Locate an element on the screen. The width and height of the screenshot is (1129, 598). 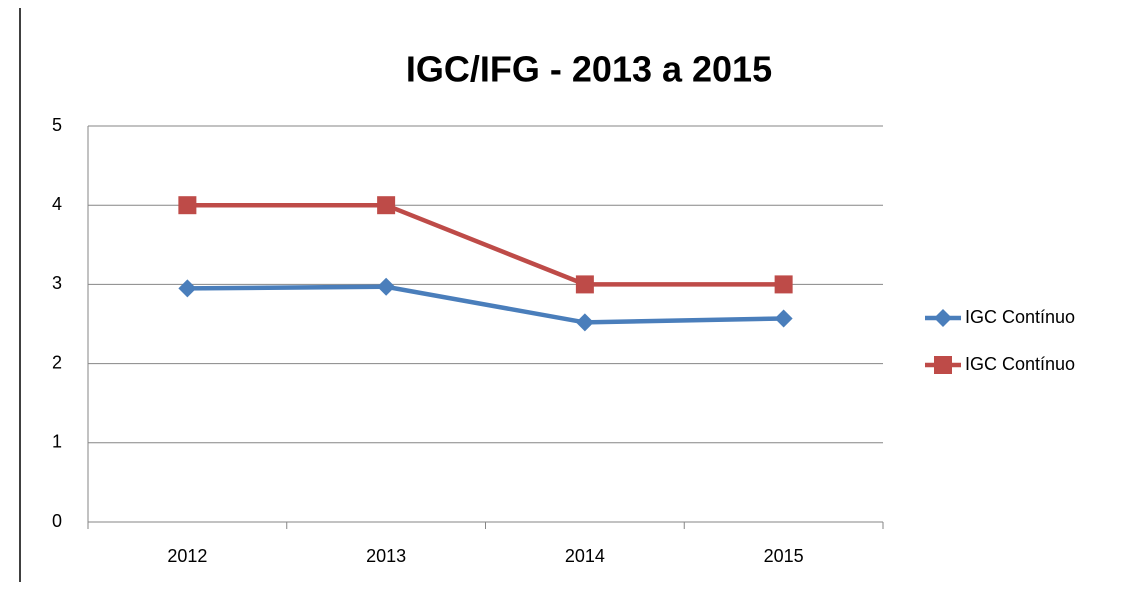
y-tick-label: 1 is located at coordinates (57, 442).